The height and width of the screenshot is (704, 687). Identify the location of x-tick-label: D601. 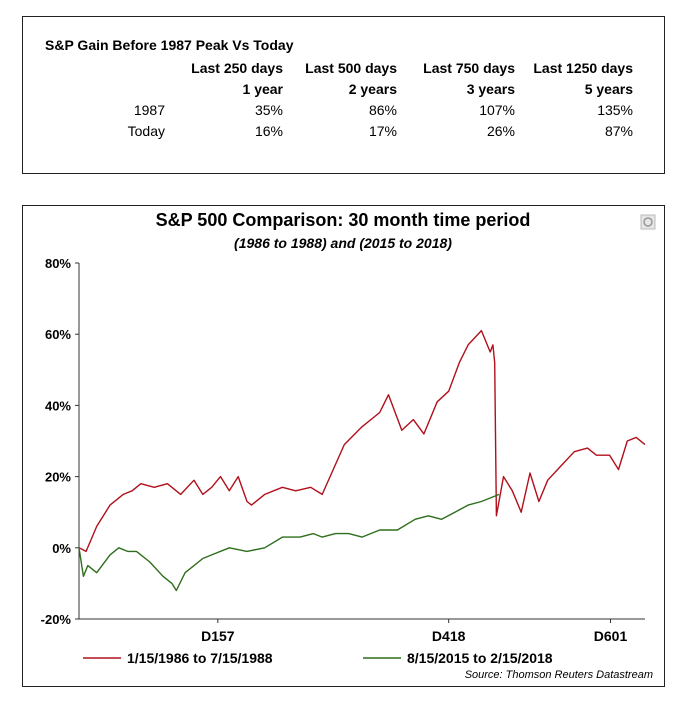
(611, 636).